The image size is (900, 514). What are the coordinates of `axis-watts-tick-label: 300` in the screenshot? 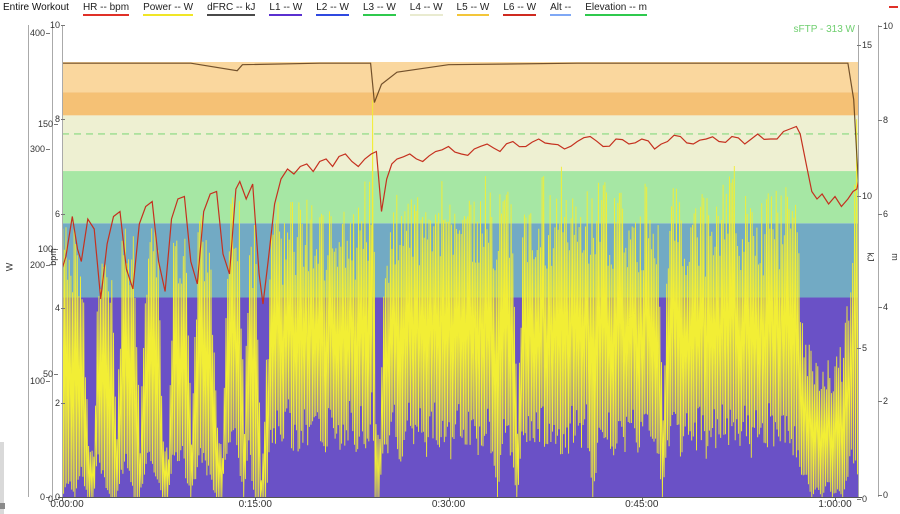 It's located at (37, 149).